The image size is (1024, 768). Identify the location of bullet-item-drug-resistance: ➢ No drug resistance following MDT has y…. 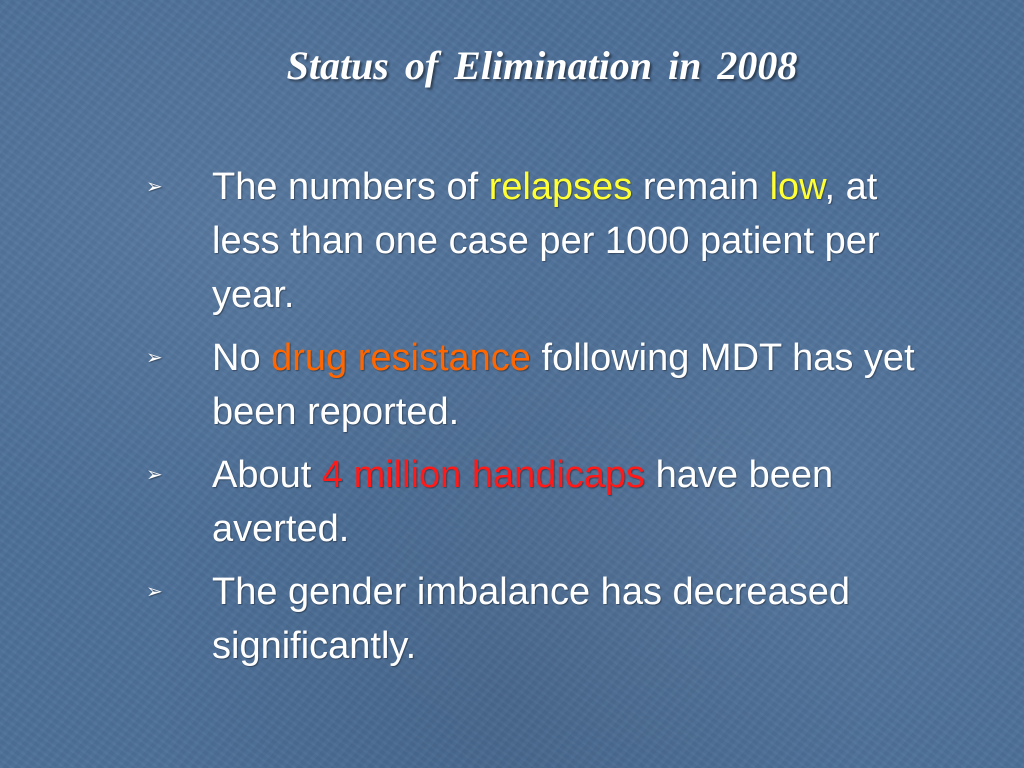
(538, 385).